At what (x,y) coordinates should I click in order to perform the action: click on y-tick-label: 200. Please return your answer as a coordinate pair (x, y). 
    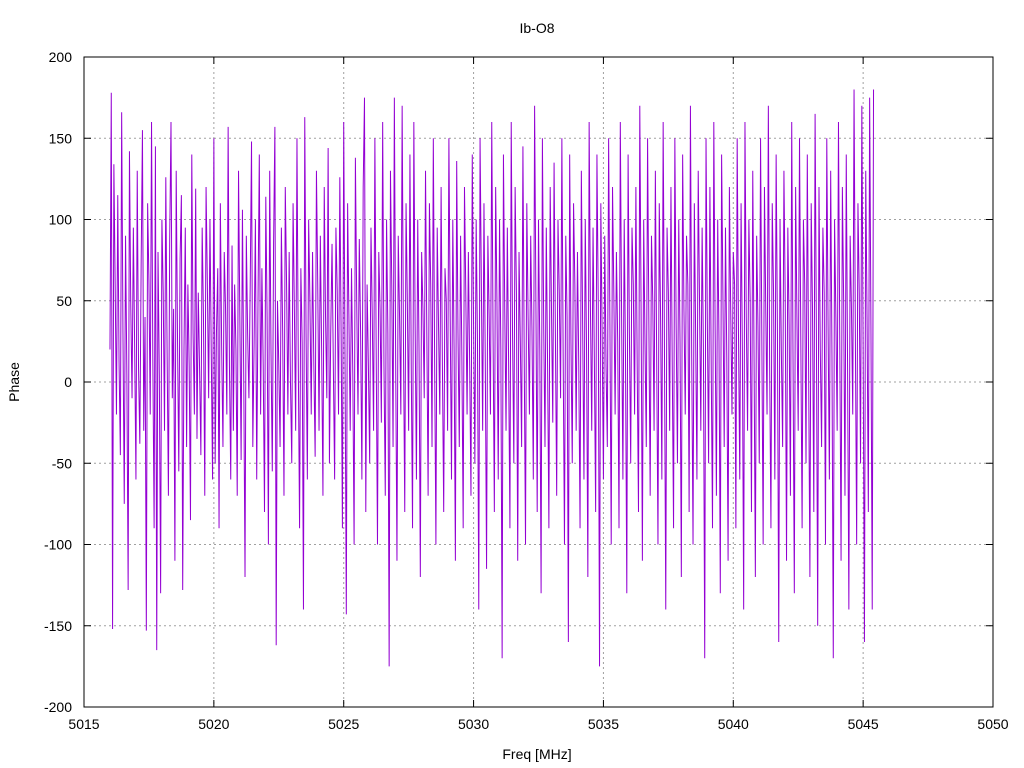
    Looking at the image, I should click on (61, 57).